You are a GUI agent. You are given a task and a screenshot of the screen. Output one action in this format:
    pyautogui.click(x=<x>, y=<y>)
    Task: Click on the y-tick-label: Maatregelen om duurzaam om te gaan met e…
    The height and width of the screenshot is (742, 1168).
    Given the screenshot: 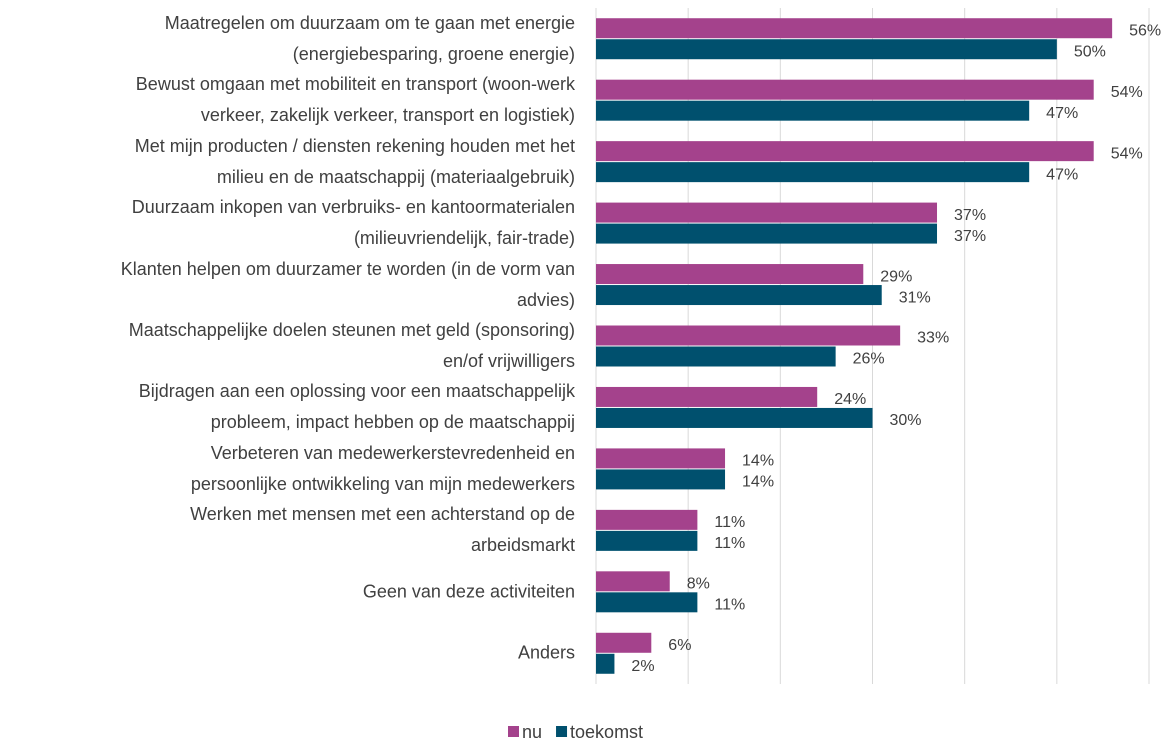 What is the action you would take?
    pyautogui.click(x=369, y=38)
    